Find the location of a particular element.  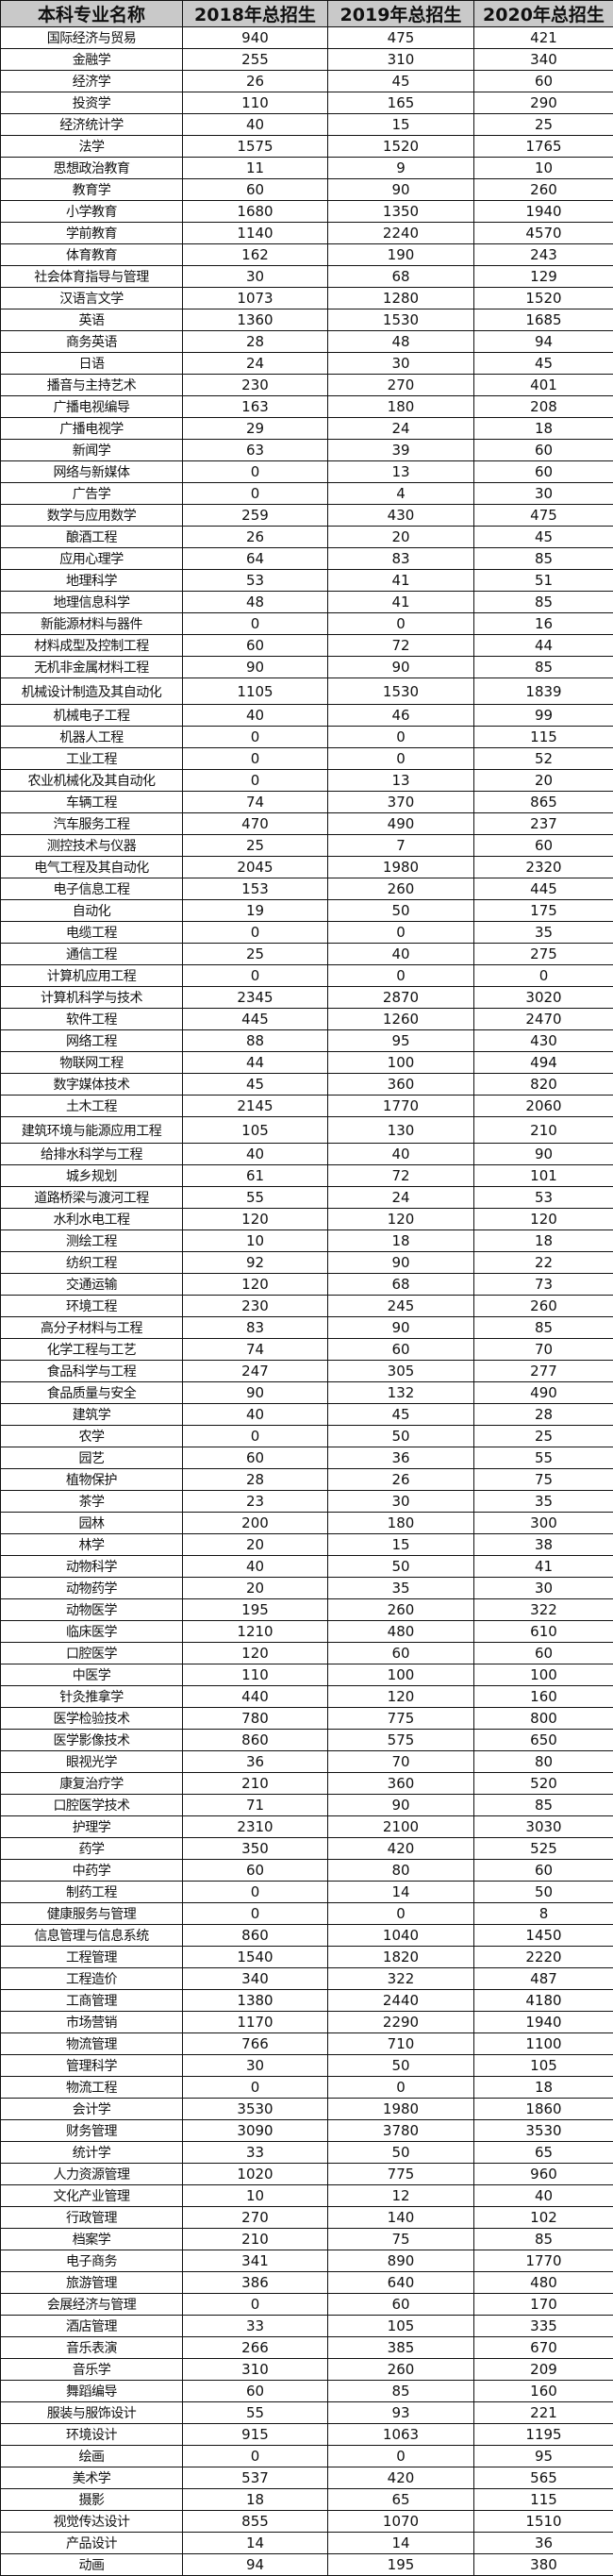

enrollment-2020-cell: 60 is located at coordinates (543, 1871).